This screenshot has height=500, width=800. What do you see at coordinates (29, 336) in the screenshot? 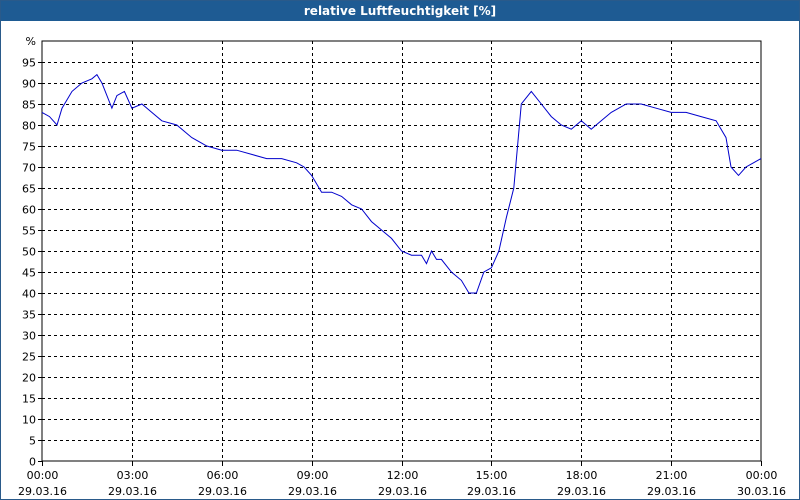
I see `y-tick-label: 30` at bounding box center [29, 336].